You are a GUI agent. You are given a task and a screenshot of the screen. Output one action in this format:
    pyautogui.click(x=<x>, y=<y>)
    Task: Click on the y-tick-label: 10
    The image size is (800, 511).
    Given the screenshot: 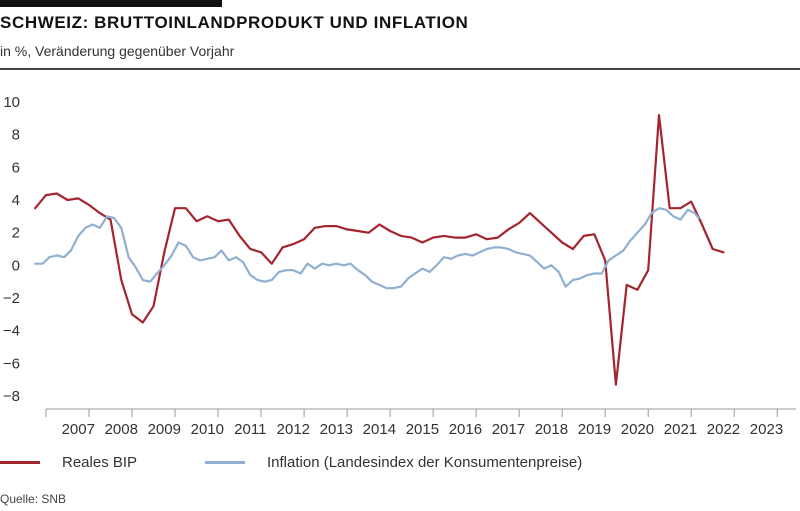 What is the action you would take?
    pyautogui.click(x=11, y=102)
    